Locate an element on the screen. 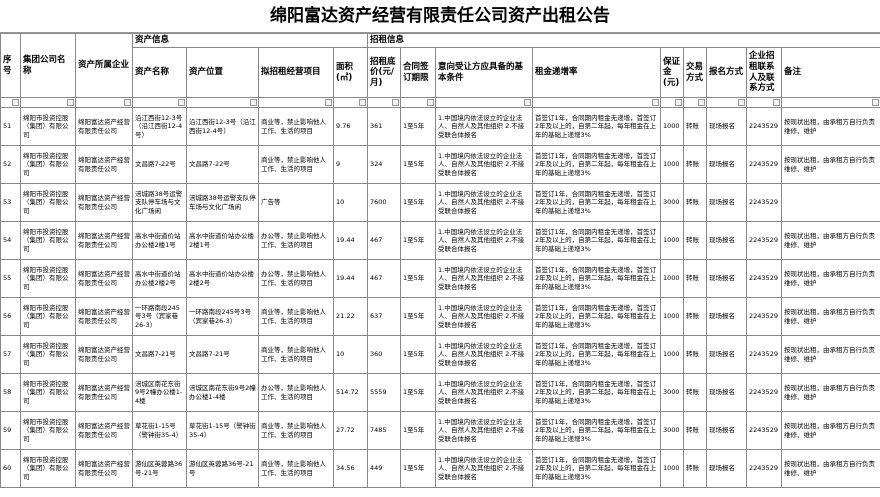 The image size is (880, 497). cell: 文昌路7-21号 is located at coordinates (159, 354).